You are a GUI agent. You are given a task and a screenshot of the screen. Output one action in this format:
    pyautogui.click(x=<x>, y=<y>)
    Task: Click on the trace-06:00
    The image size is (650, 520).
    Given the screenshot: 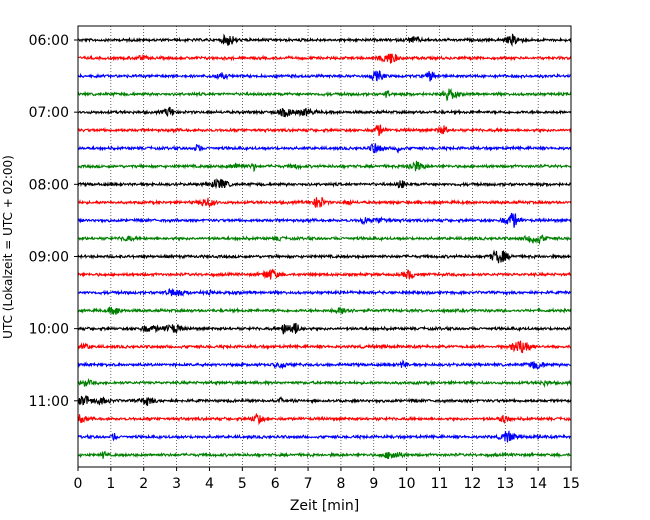 What is the action you would take?
    pyautogui.click(x=324, y=40)
    